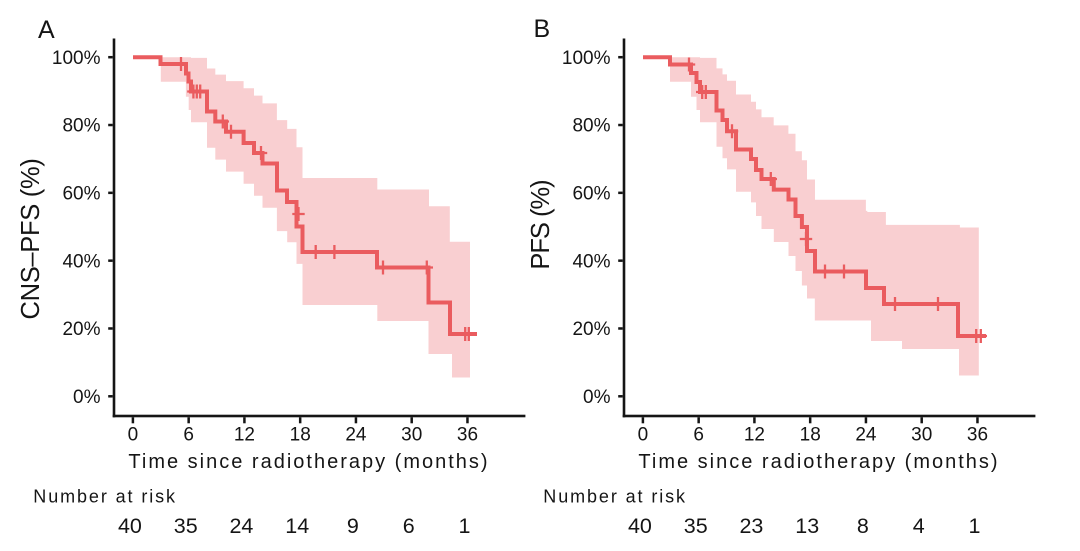 Image resolution: width=1080 pixels, height=551 pixels. Describe the element at coordinates (807, 526) in the screenshot. I see `svg-text: 13` at that location.